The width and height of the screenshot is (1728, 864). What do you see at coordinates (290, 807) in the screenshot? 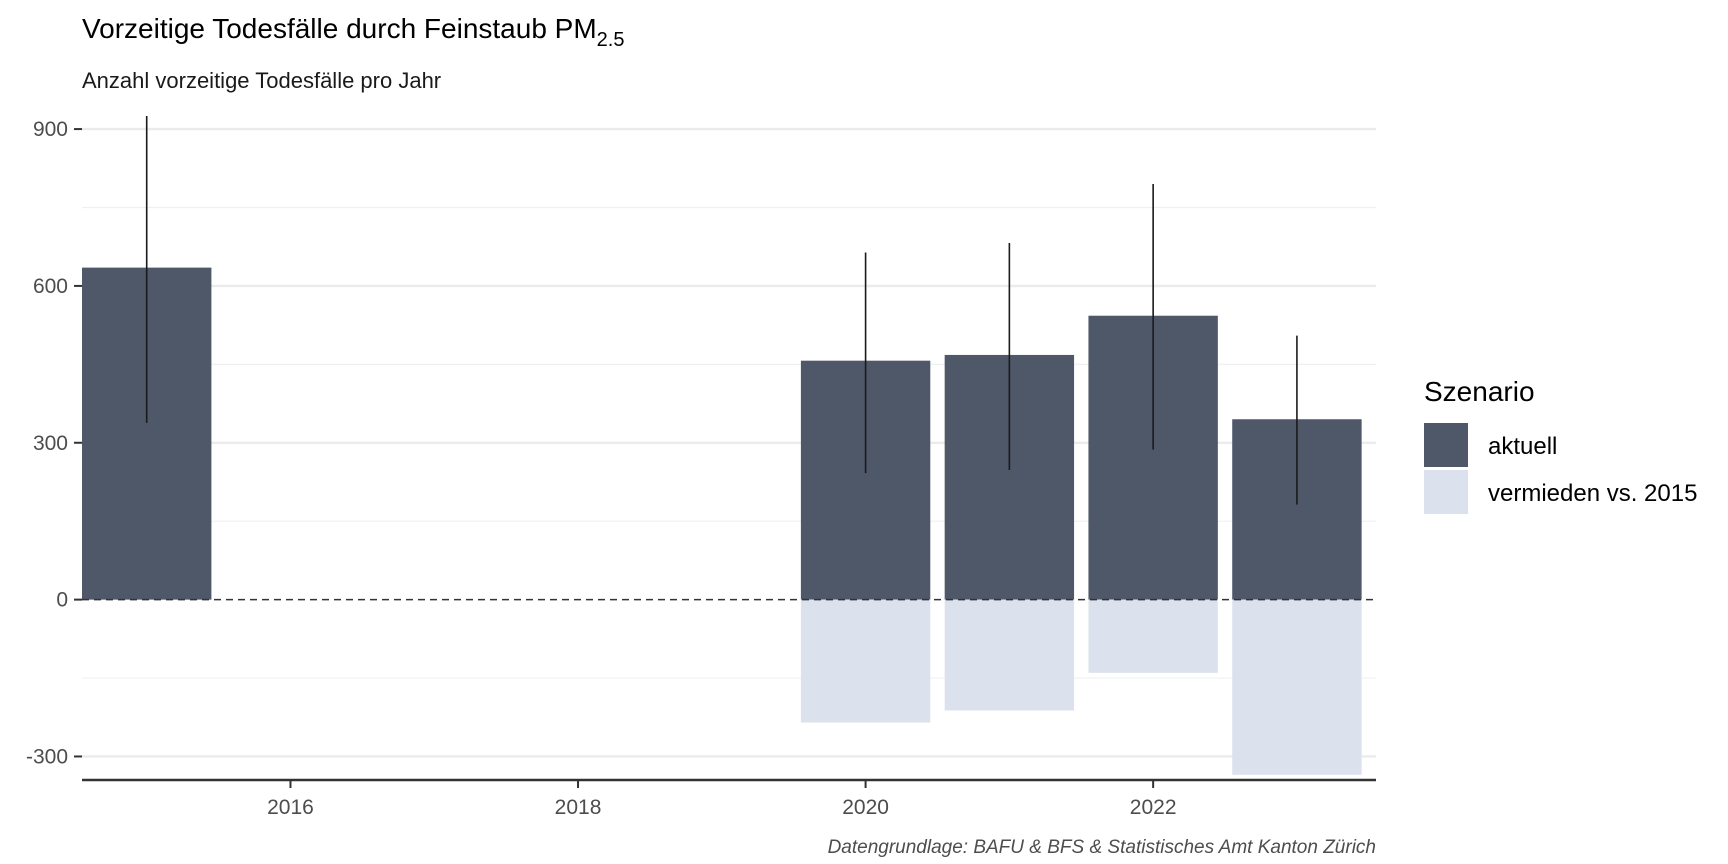
I see `x-tick-label: 2016` at bounding box center [290, 807].